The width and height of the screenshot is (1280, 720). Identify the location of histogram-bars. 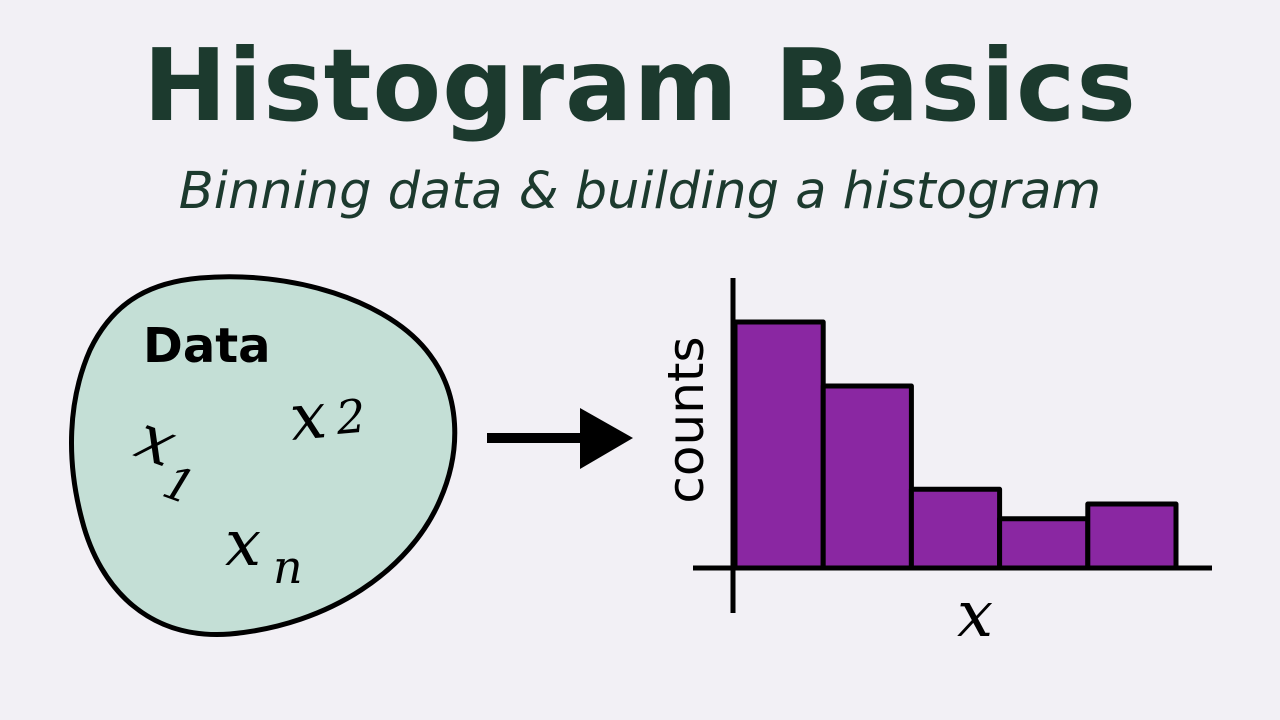
(955, 445).